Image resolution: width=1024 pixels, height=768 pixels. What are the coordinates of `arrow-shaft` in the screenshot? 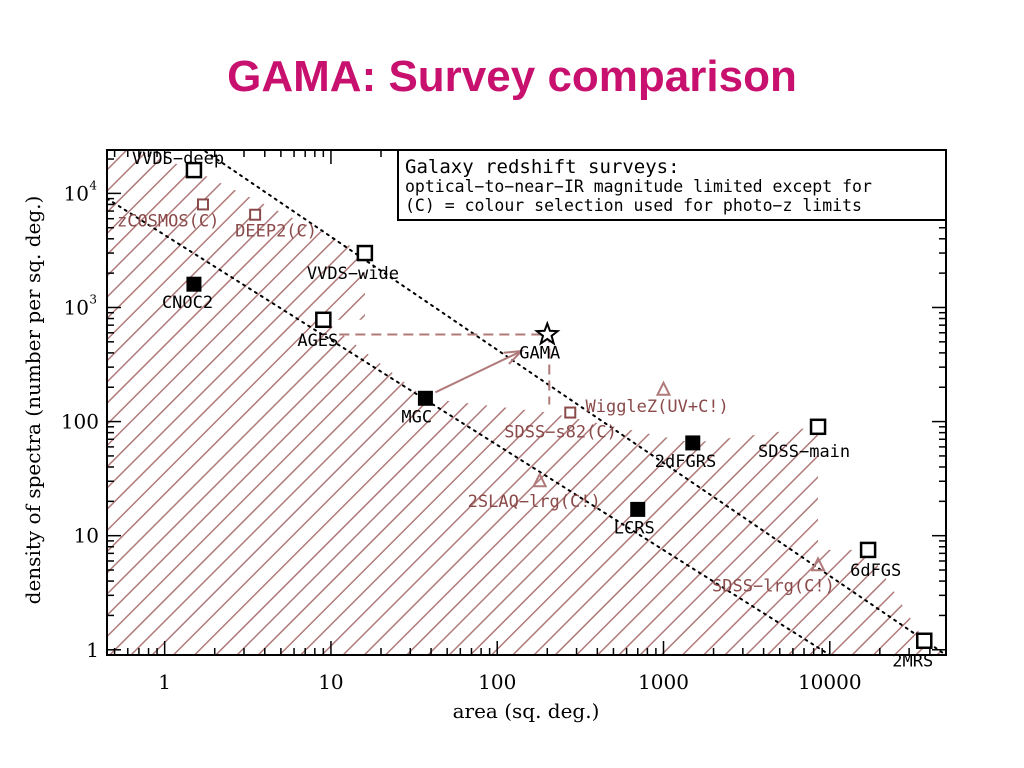 It's located at (478, 372).